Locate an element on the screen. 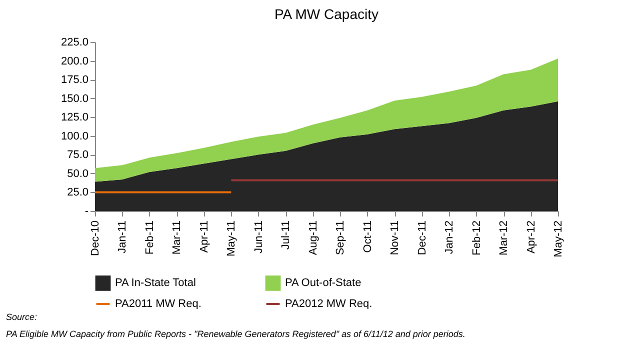 The width and height of the screenshot is (623, 351). x-tick-label: Jan-11 is located at coordinates (122, 237).